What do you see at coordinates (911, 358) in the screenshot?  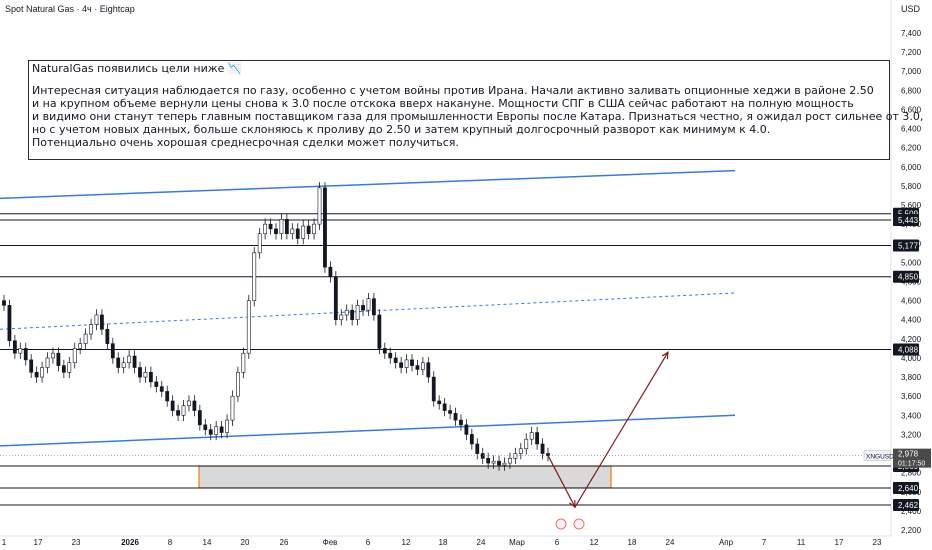 I see `price-tick-label: 4,000` at bounding box center [911, 358].